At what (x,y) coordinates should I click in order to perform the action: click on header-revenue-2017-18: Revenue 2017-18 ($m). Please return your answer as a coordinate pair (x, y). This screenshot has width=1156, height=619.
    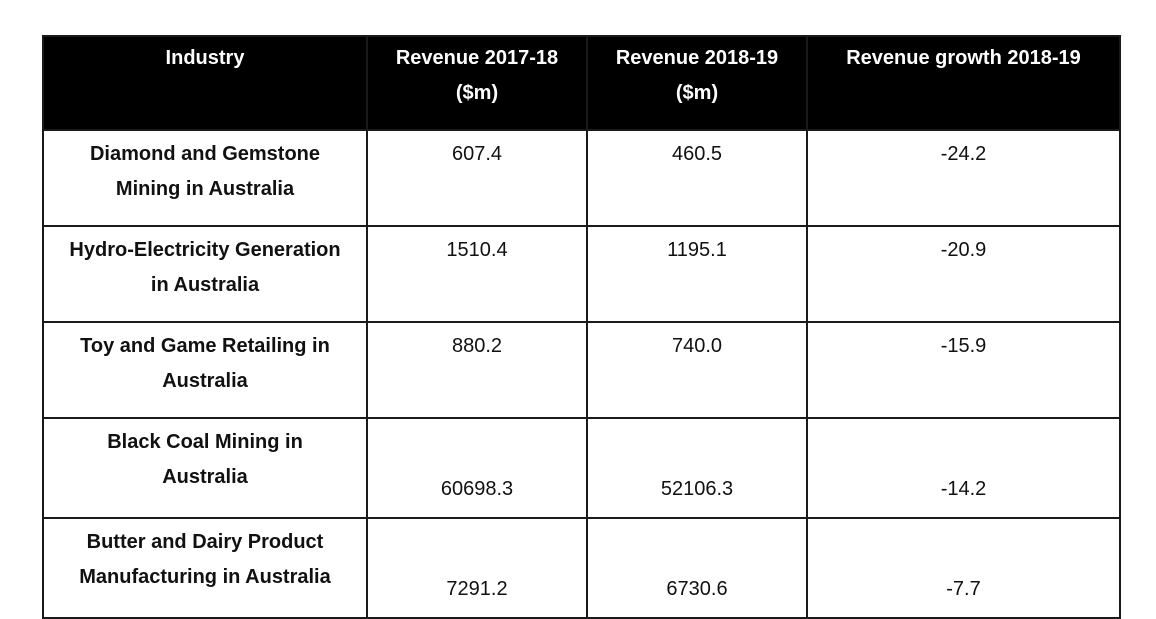
    Looking at the image, I should click on (477, 83).